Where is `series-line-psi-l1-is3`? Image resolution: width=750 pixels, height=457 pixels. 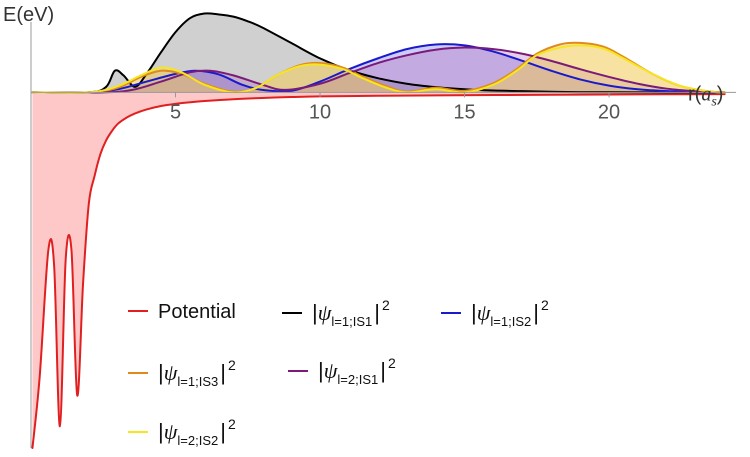 series-line-psi-l1-is3 is located at coordinates (378, 67).